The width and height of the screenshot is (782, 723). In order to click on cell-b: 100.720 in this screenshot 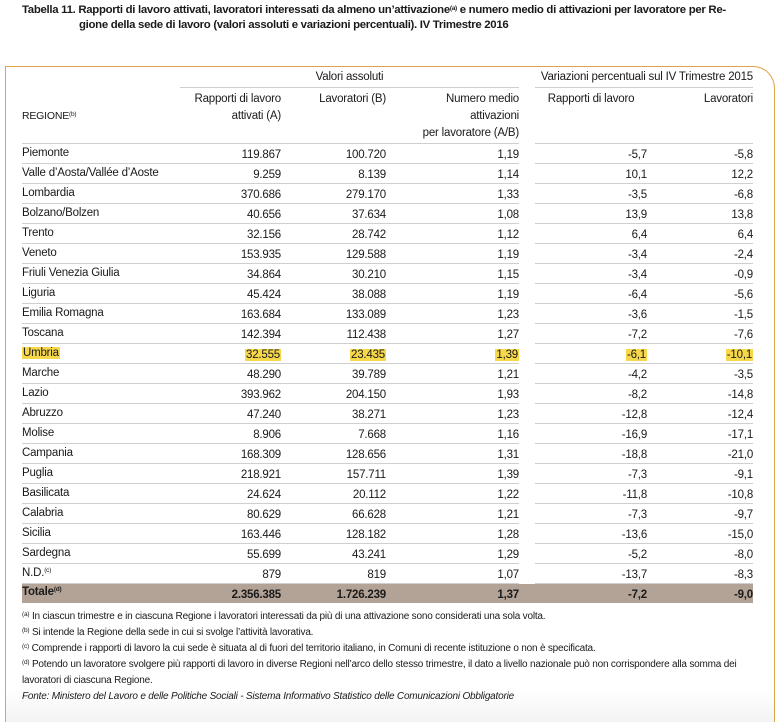, I will do `click(333, 153)`.